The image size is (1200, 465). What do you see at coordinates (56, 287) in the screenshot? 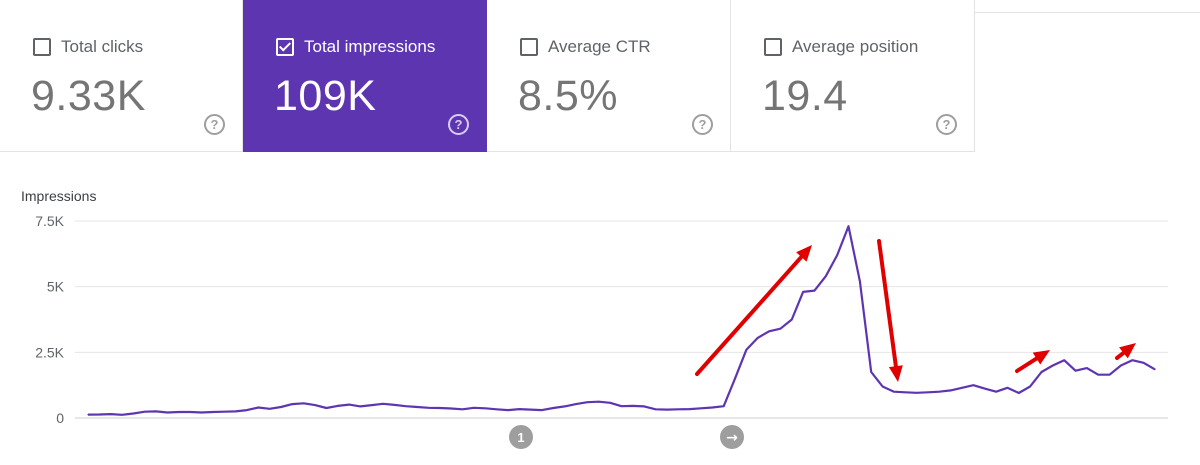
I see `y-tick-label: 5K` at bounding box center [56, 287].